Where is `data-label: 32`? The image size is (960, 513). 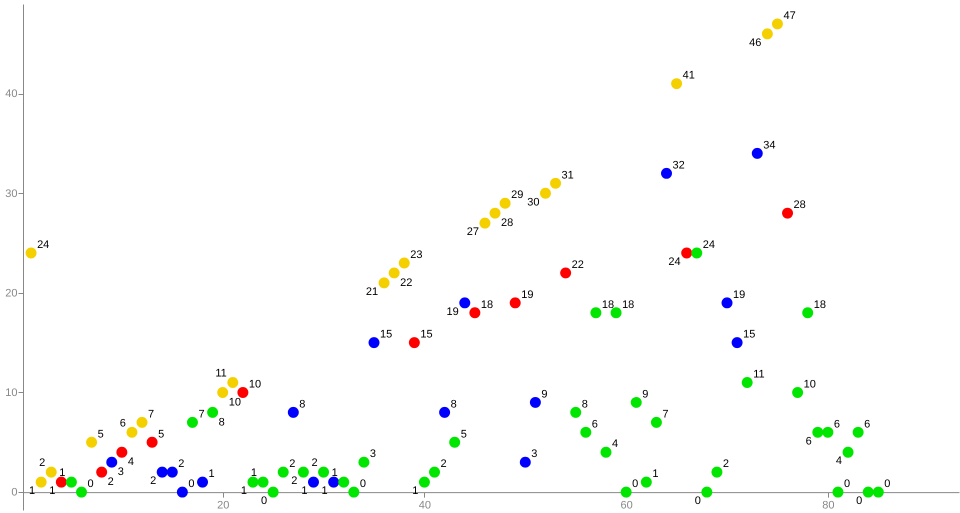 data-label: 32 is located at coordinates (678, 165).